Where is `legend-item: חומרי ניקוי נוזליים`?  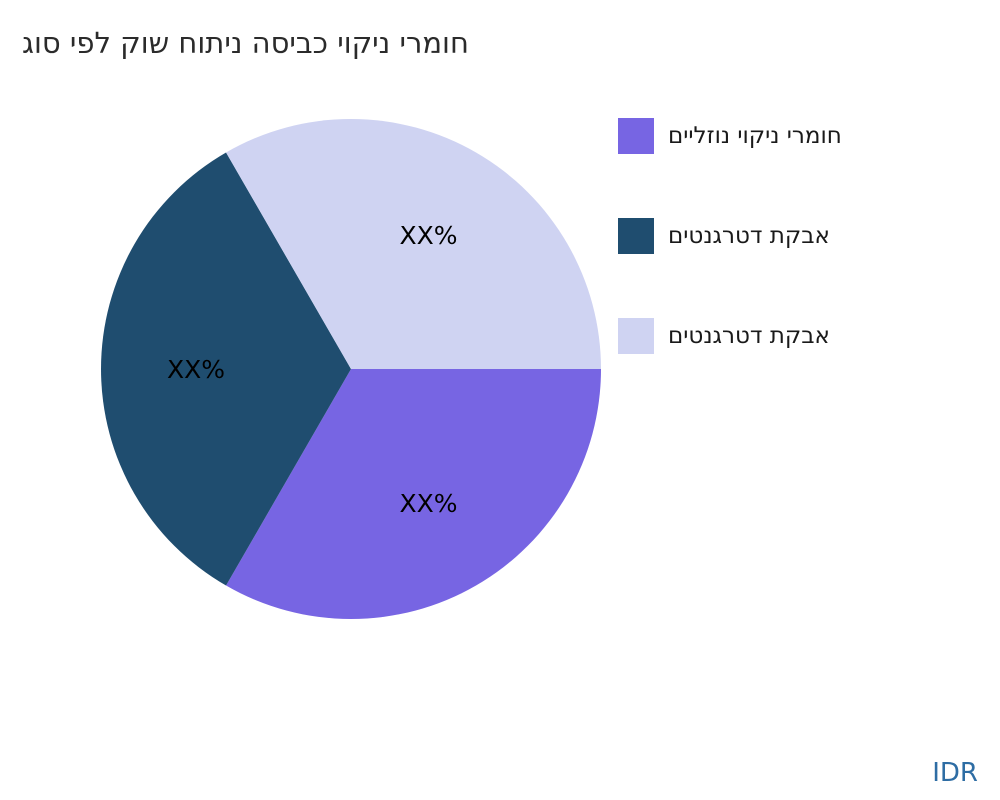 legend-item: חומרי ניקוי נוזליים is located at coordinates (730, 136).